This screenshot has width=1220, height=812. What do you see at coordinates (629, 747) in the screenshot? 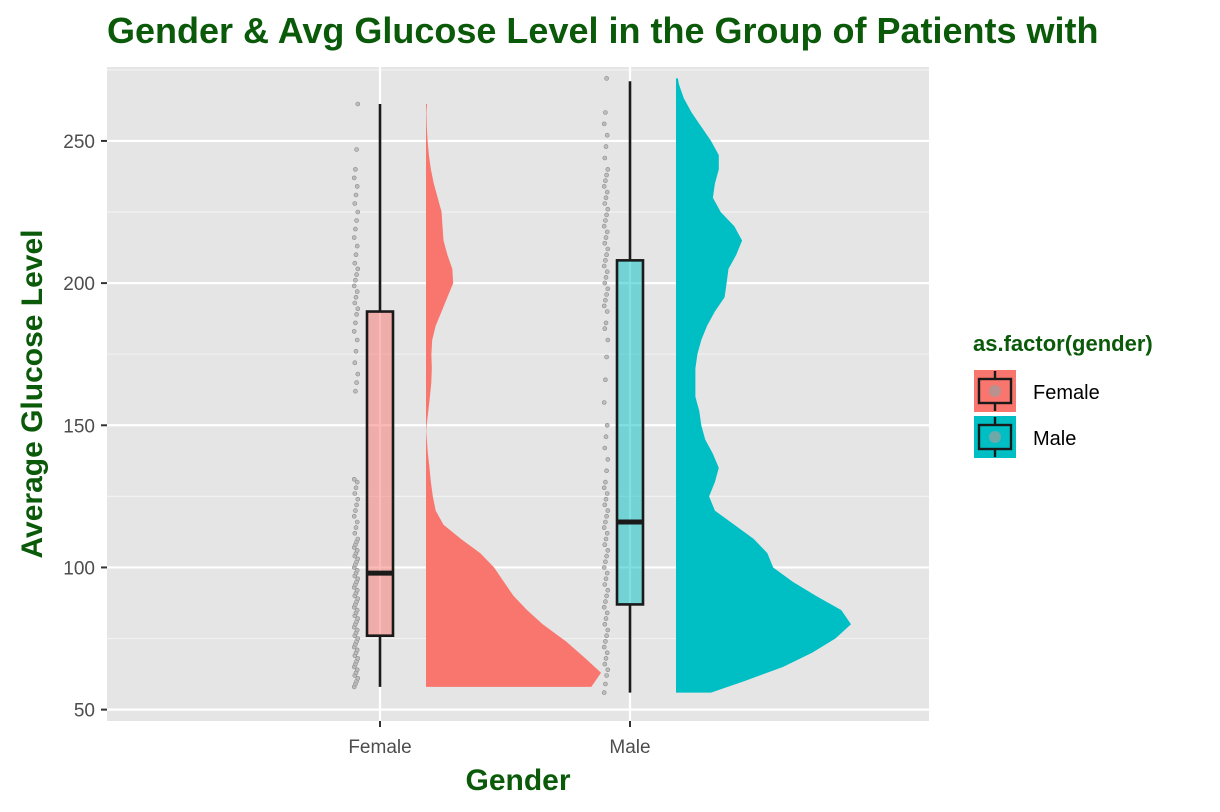
I see `x-tick-label: Male` at bounding box center [629, 747].